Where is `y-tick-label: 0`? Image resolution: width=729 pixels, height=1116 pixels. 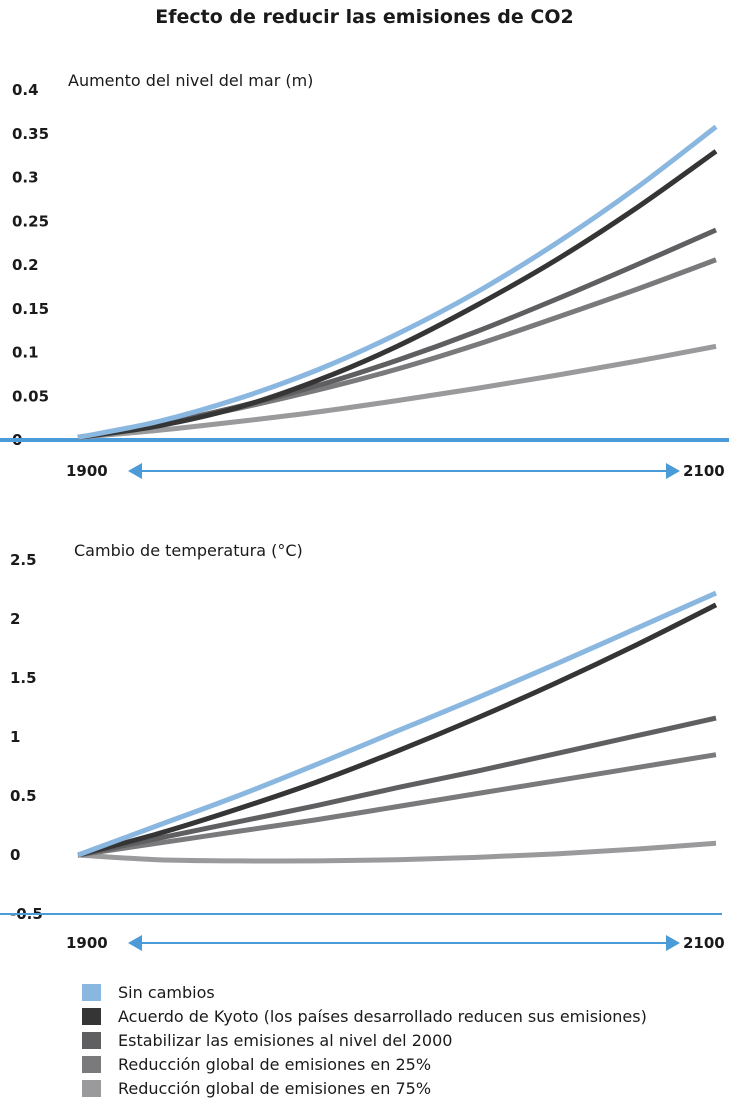 y-tick-label: 0 is located at coordinates (15, 855).